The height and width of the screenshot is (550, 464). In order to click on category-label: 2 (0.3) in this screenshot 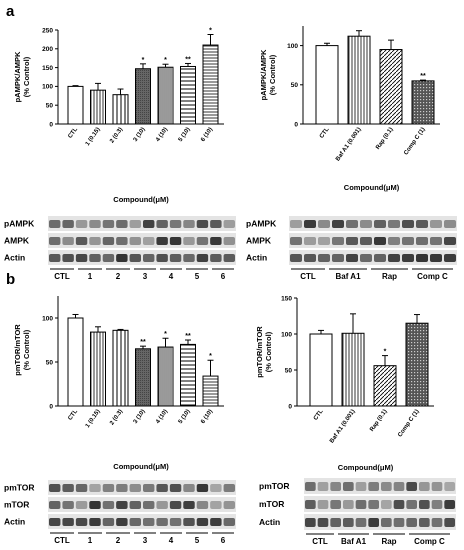, I will do `click(116, 136)`.